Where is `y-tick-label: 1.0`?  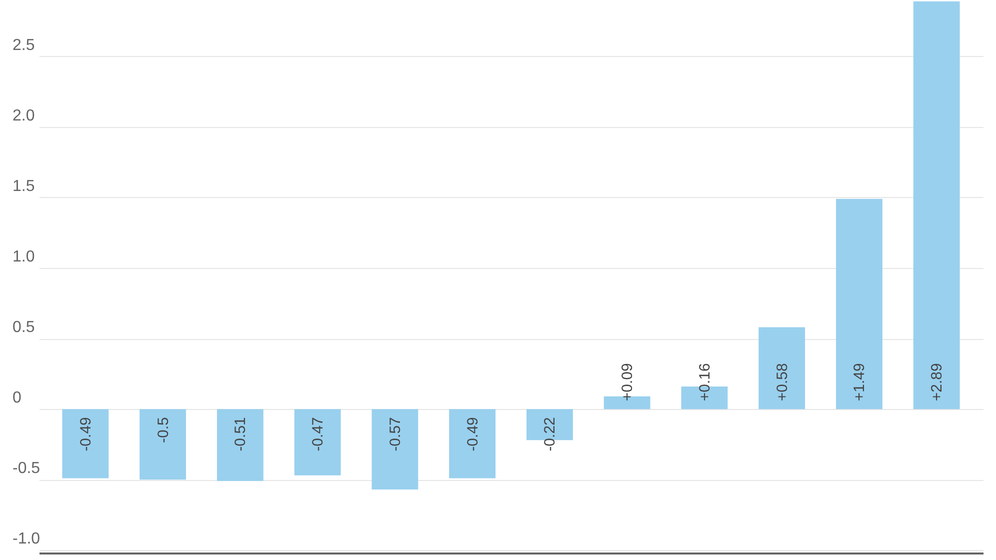 y-tick-label: 1.0 is located at coordinates (23, 257).